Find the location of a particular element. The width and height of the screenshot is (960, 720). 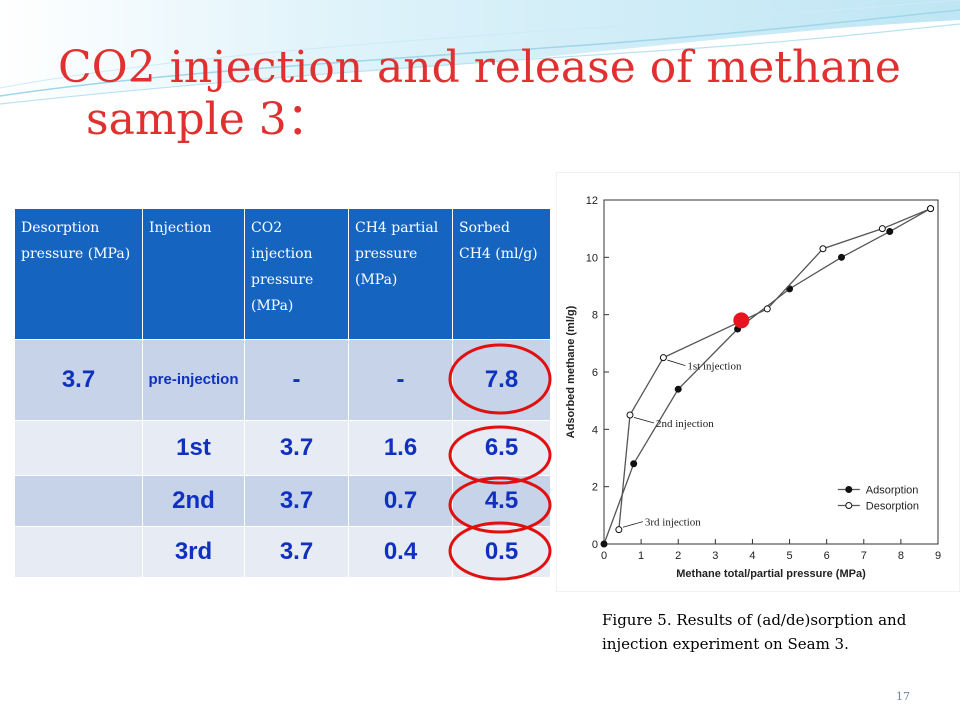

y-tick-label: 10 is located at coordinates (592, 258).